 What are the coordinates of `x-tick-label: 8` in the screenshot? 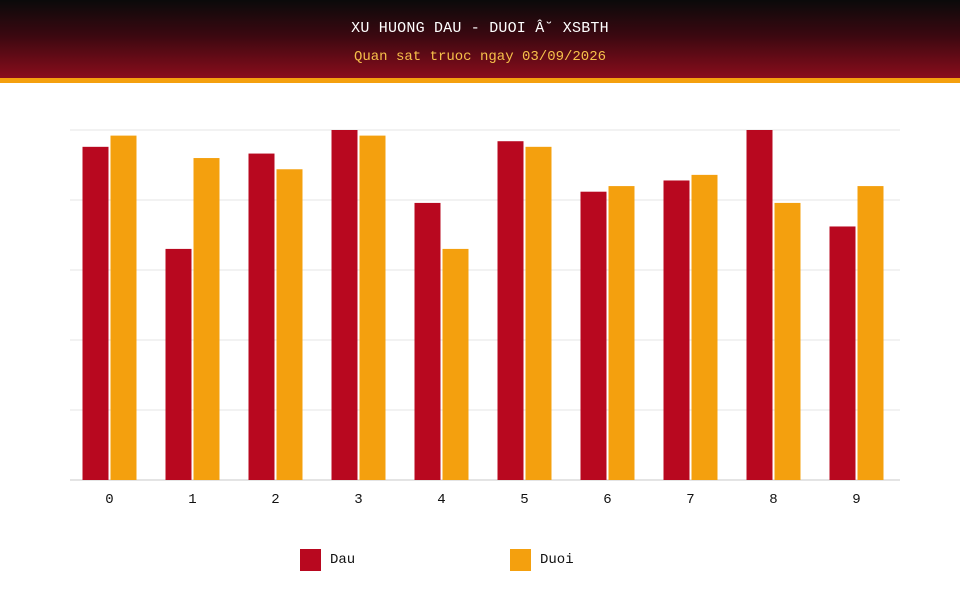 It's located at (773, 500).